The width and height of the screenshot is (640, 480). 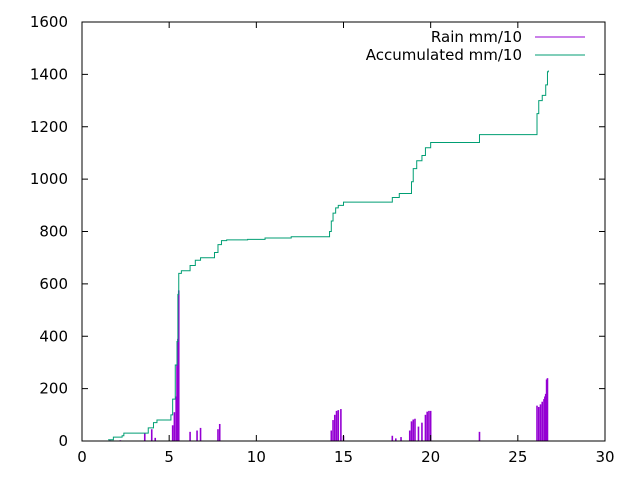 I want to click on y-tick-label: 1200, so click(x=49, y=127).